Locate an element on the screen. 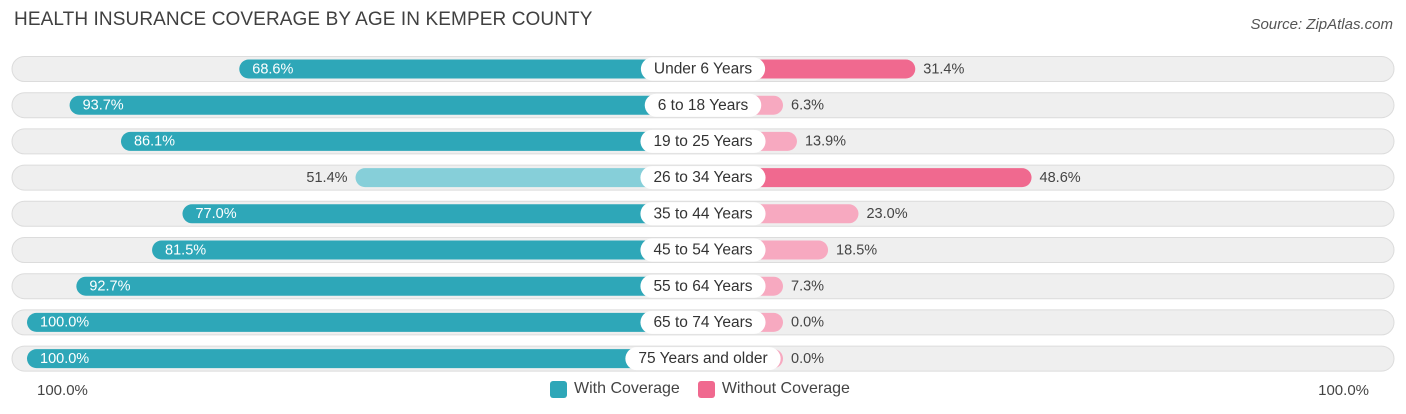 This screenshot has height=414, width=1406. category-label: 45 to 54 Years is located at coordinates (702, 250).